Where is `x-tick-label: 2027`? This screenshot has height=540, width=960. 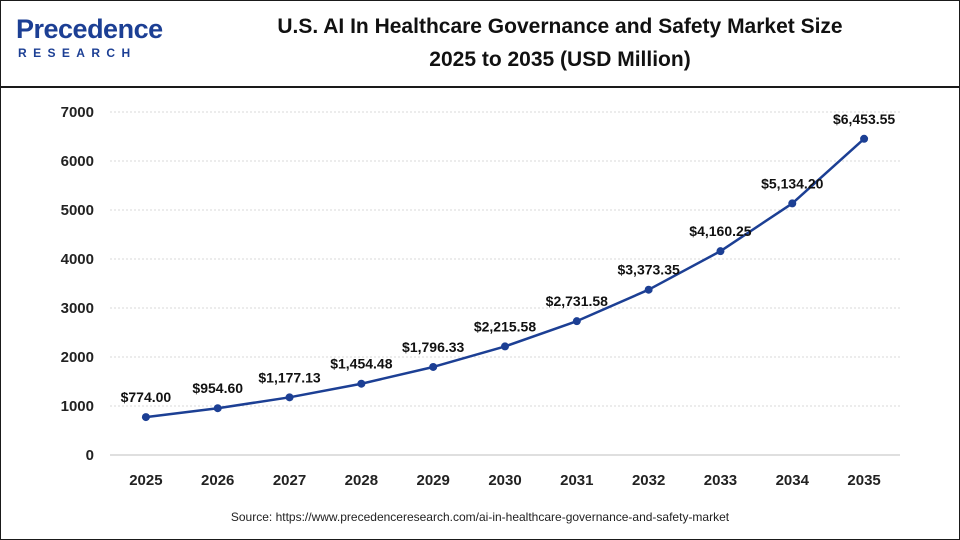 x-tick-label: 2027 is located at coordinates (289, 480).